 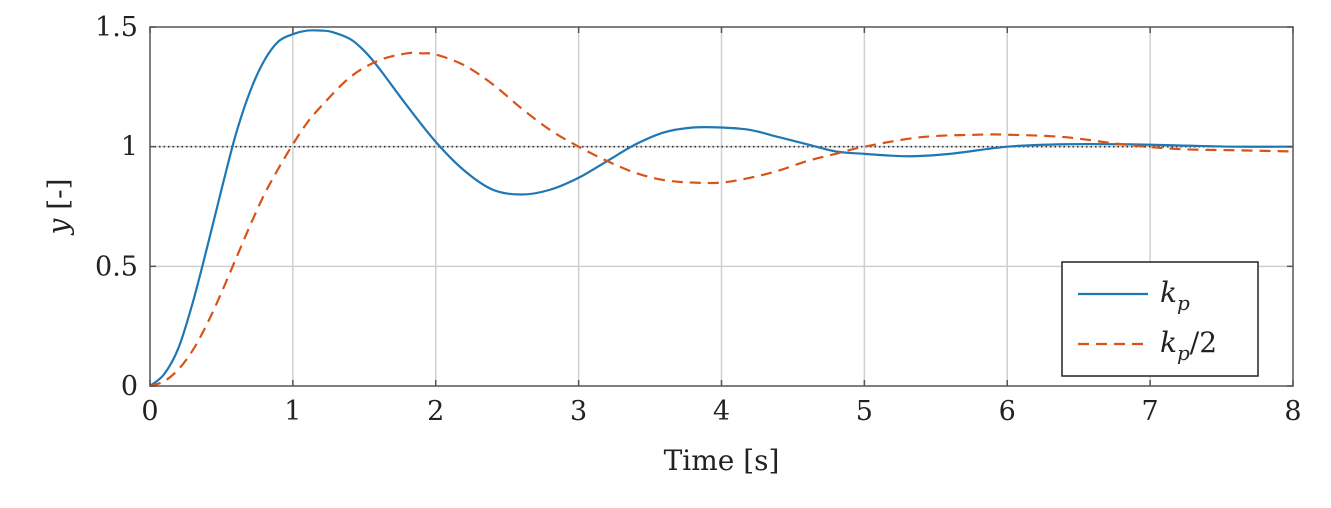 What do you see at coordinates (722, 460) in the screenshot?
I see `x-axis-label: Time [s]` at bounding box center [722, 460].